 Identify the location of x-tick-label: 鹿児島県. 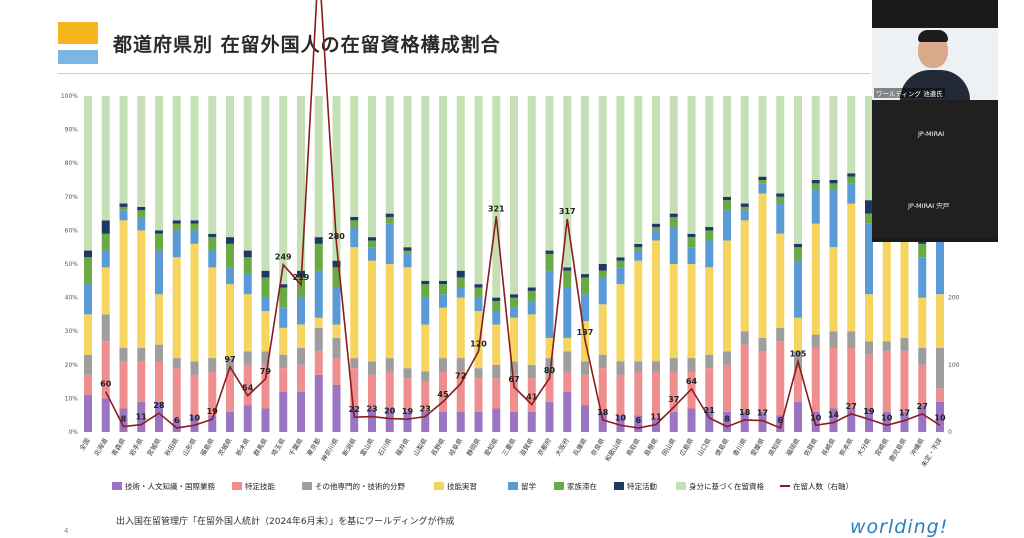
(898, 449).